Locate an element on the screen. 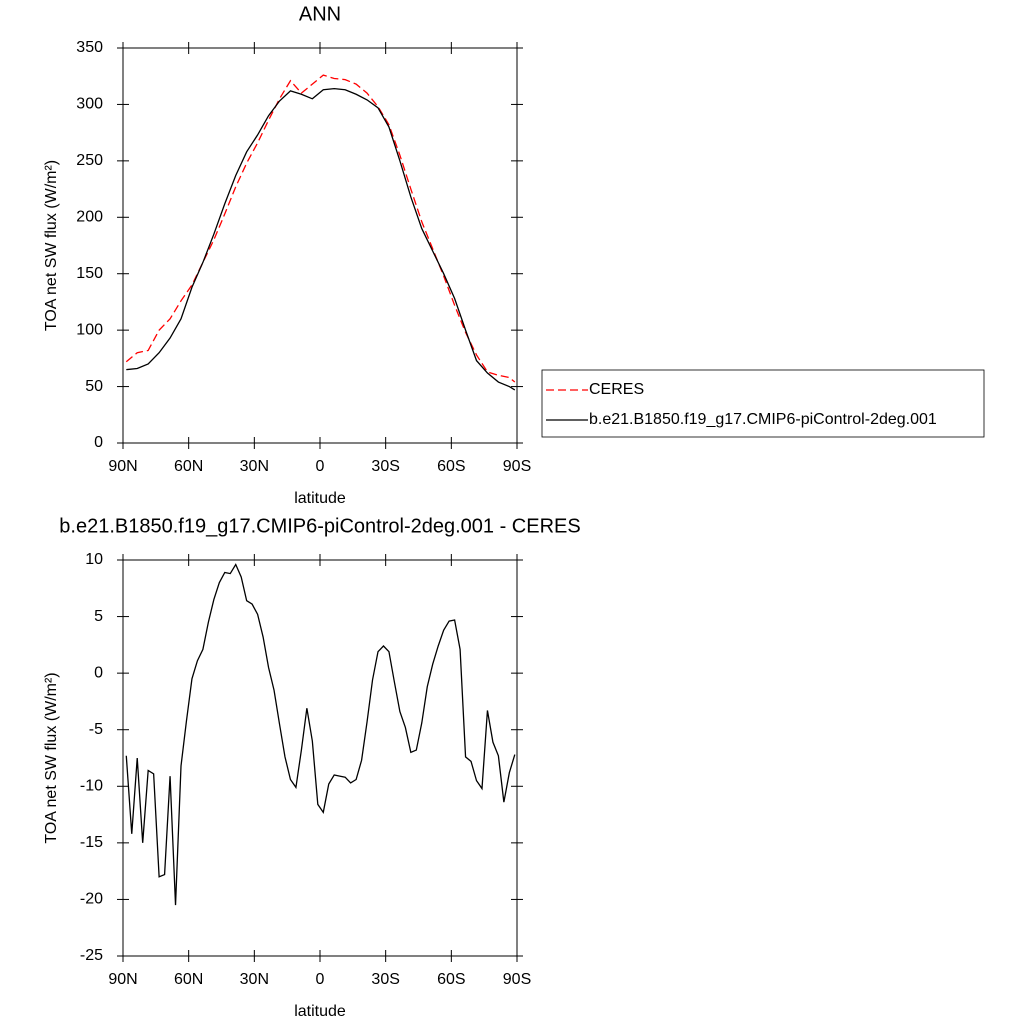 The image size is (1024, 1024). y-tick-label: 200 is located at coordinates (89, 217).